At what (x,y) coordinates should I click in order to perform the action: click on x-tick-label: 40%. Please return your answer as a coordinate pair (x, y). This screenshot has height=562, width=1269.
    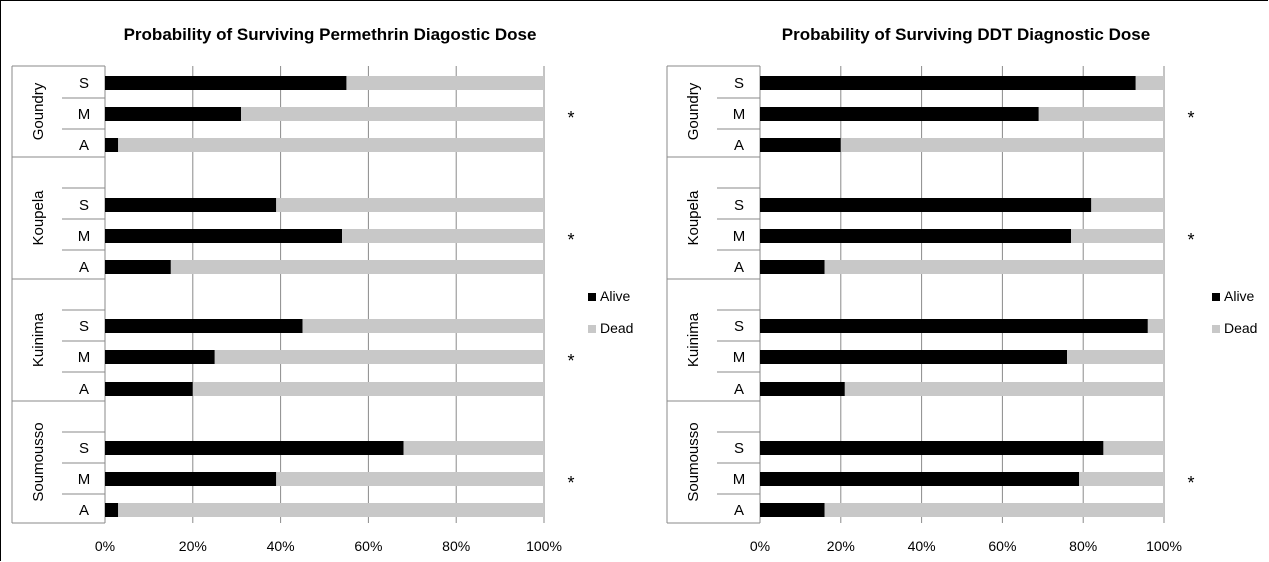
    Looking at the image, I should click on (922, 546).